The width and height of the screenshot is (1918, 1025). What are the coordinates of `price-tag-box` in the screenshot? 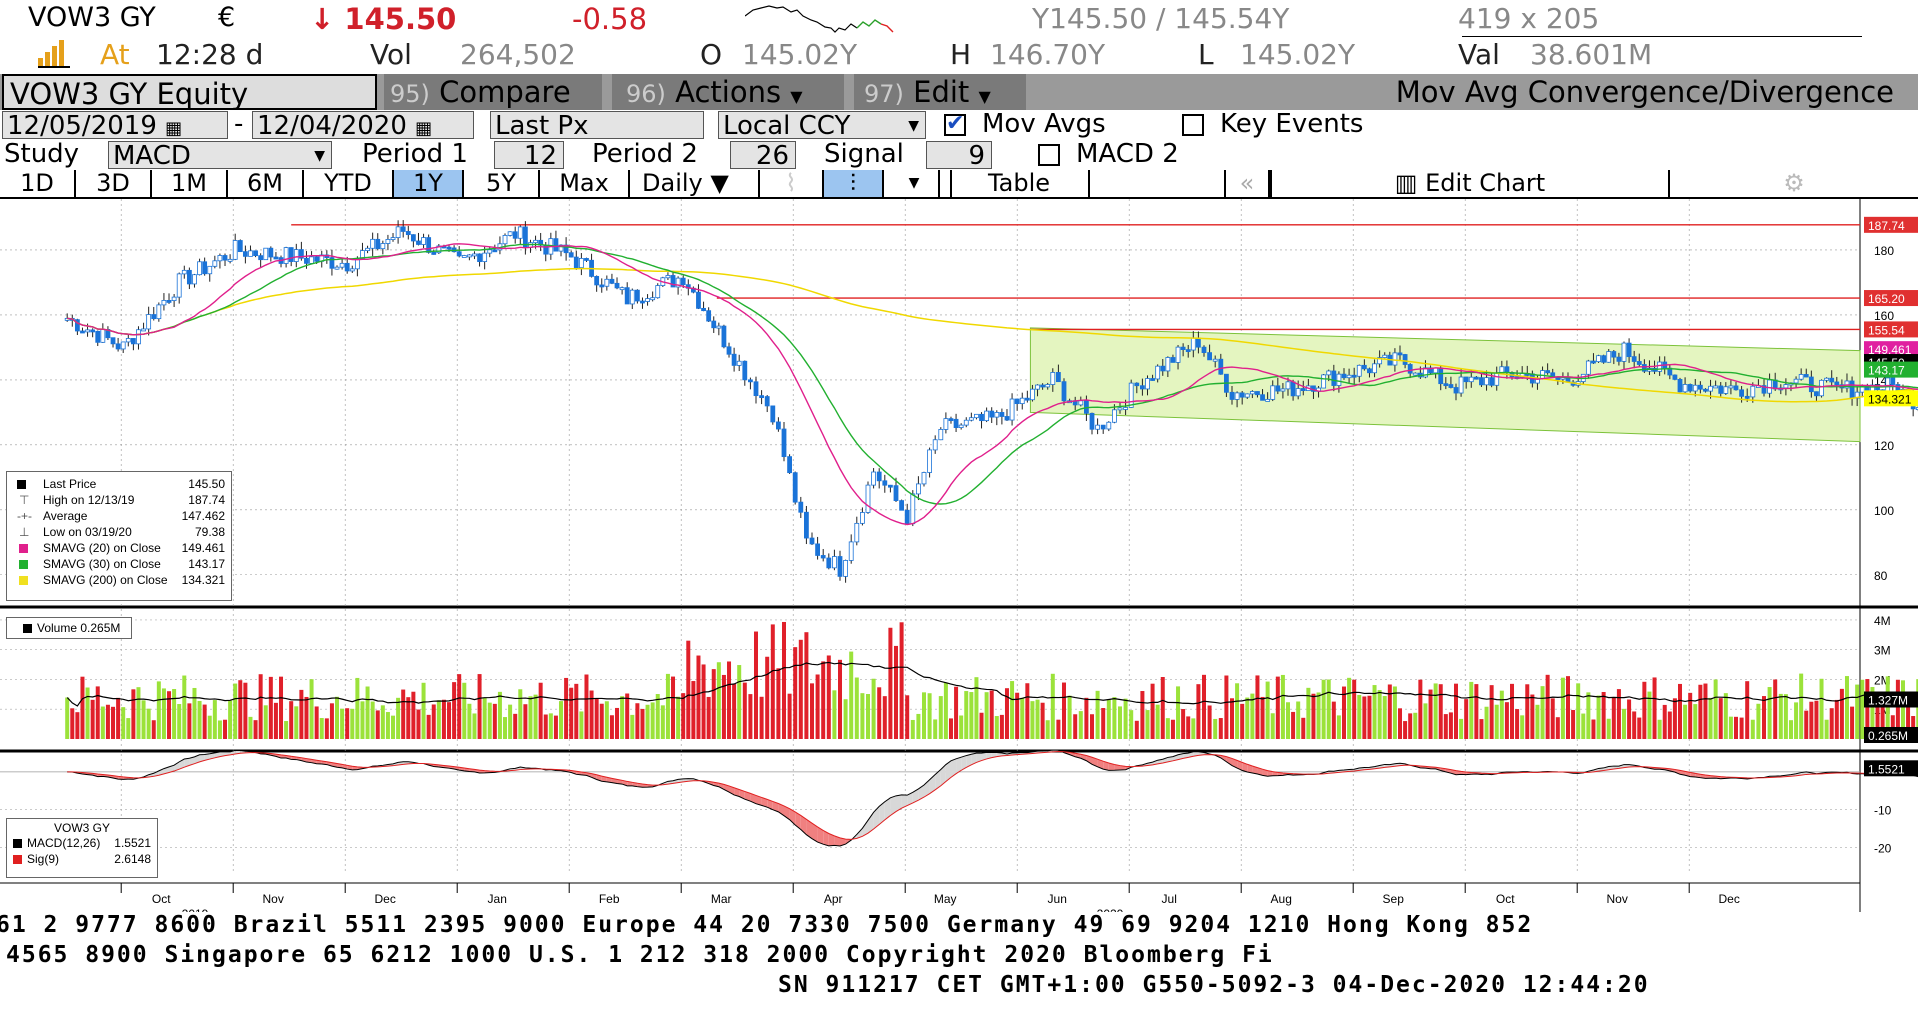 It's located at (1891, 298).